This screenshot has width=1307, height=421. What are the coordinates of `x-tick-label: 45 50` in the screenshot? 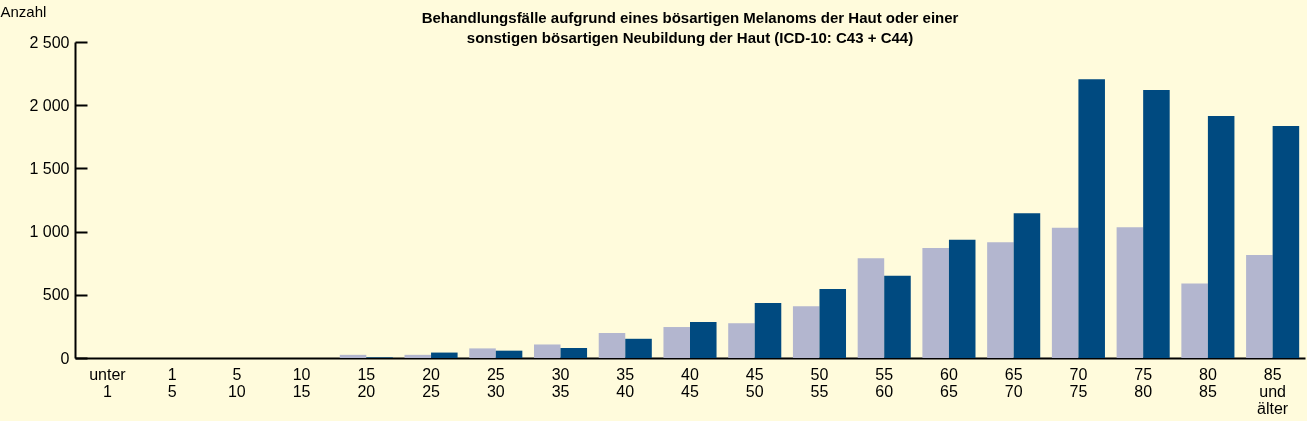 It's located at (754, 382).